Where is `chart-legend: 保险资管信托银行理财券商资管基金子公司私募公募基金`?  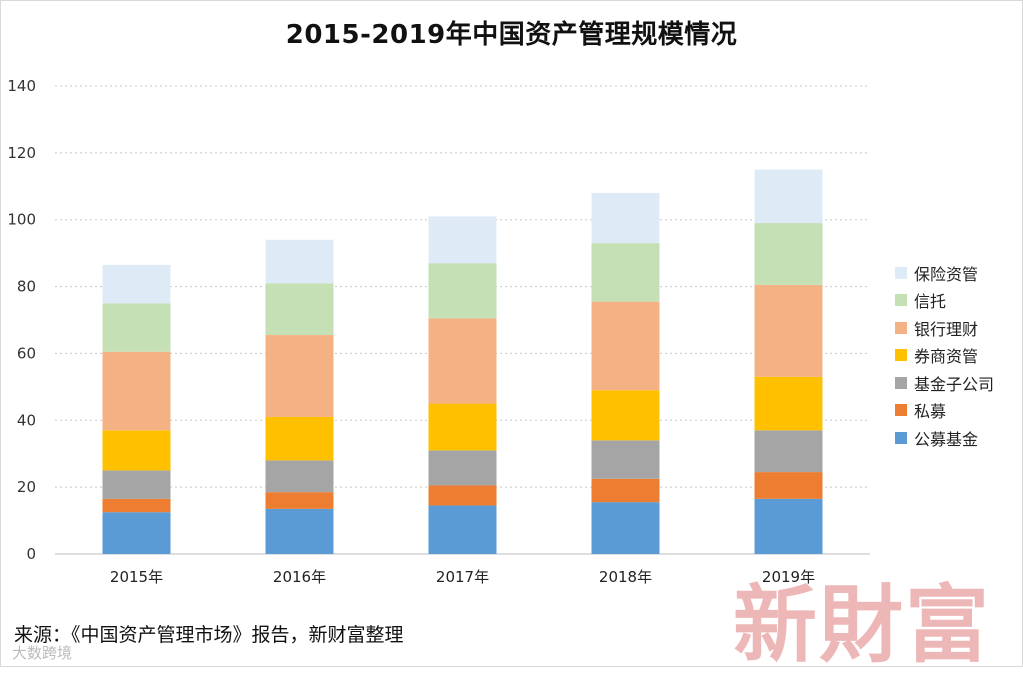
chart-legend: 保险资管信托银行理财券商资管基金子公司私募公募基金 is located at coordinates (944, 355).